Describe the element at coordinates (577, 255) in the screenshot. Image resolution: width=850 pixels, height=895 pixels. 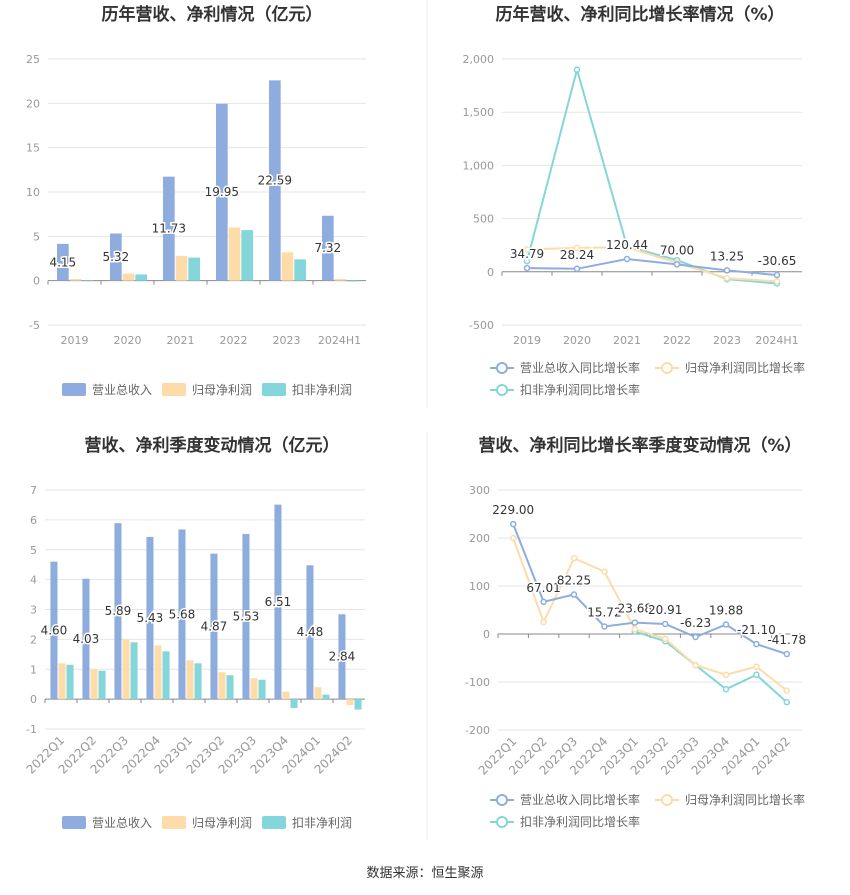
I see `data-label: 28.24` at that location.